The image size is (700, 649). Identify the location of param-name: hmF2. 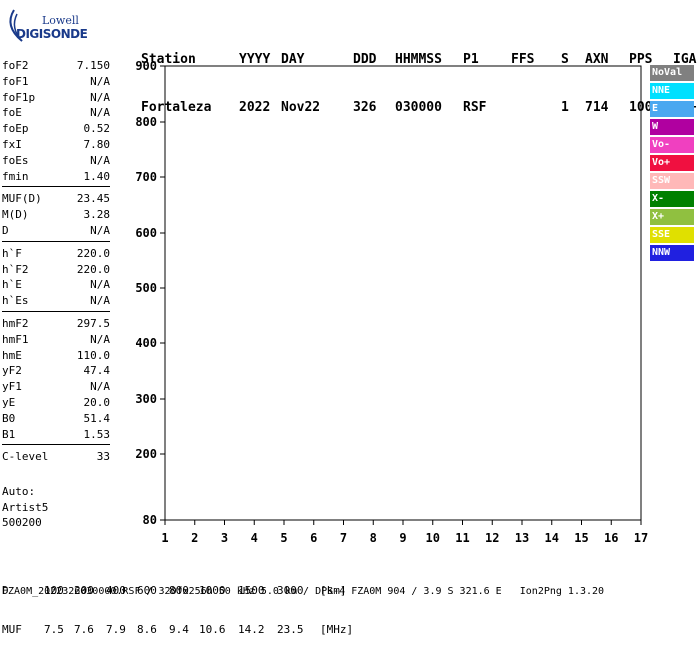
(15, 324).